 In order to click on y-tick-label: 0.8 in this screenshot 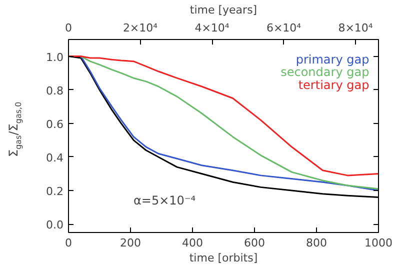, I will do `click(55, 91)`.